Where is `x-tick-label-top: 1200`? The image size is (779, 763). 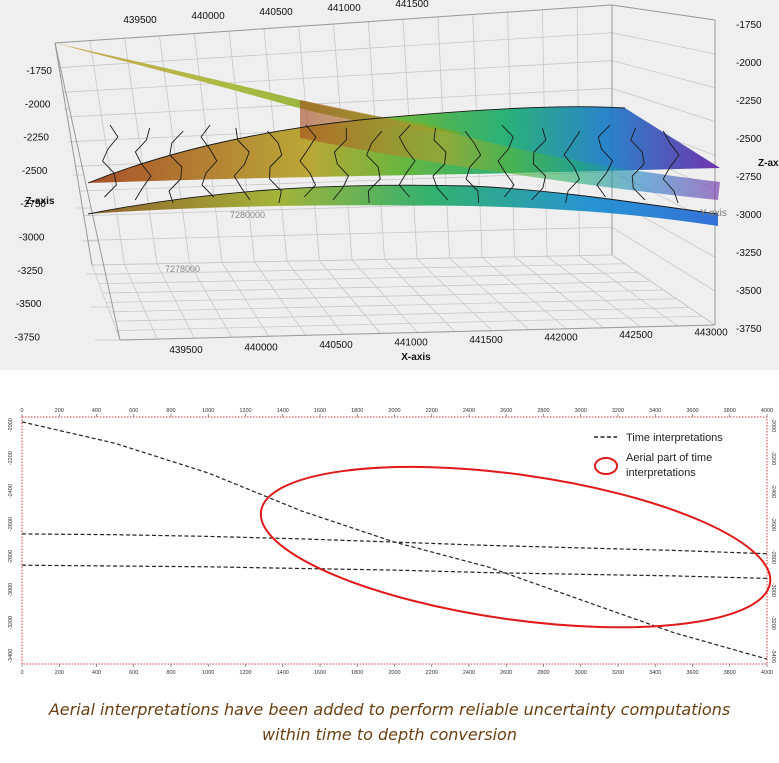
x-tick-label-top: 1200 is located at coordinates (245, 411).